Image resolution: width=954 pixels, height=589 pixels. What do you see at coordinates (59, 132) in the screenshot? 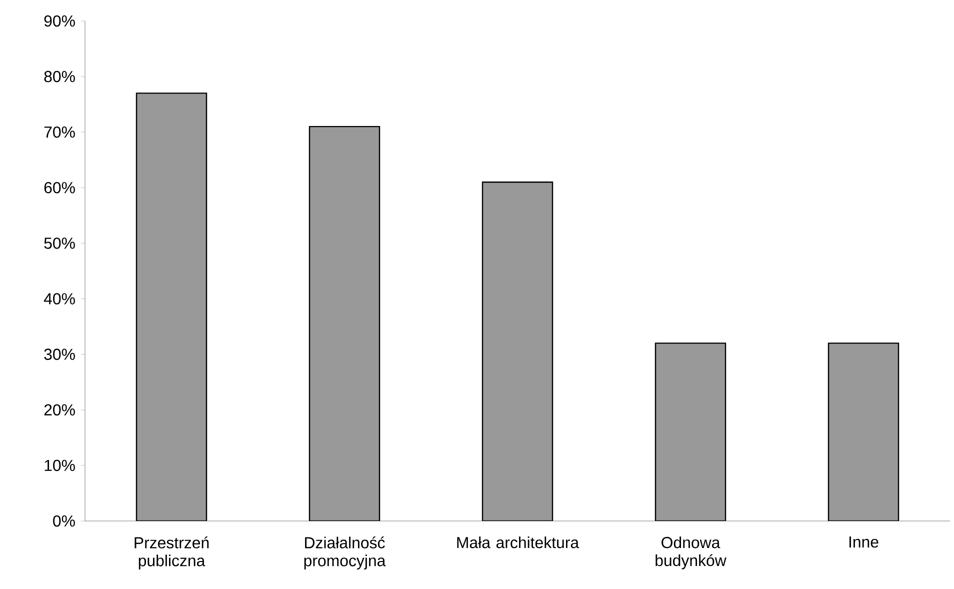
I see `y-tick-label: 70%` at bounding box center [59, 132].